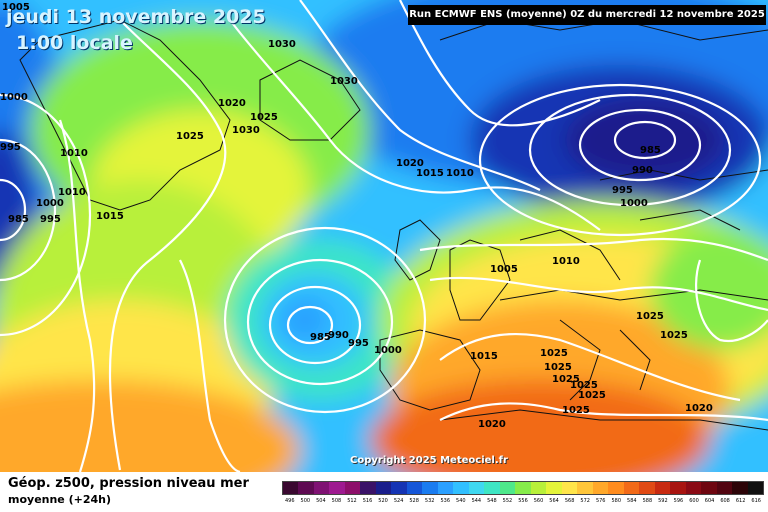 The height and width of the screenshot is (512, 768). What do you see at coordinates (585, 501) in the screenshot?
I see `color-scale-tick: 572` at bounding box center [585, 501].